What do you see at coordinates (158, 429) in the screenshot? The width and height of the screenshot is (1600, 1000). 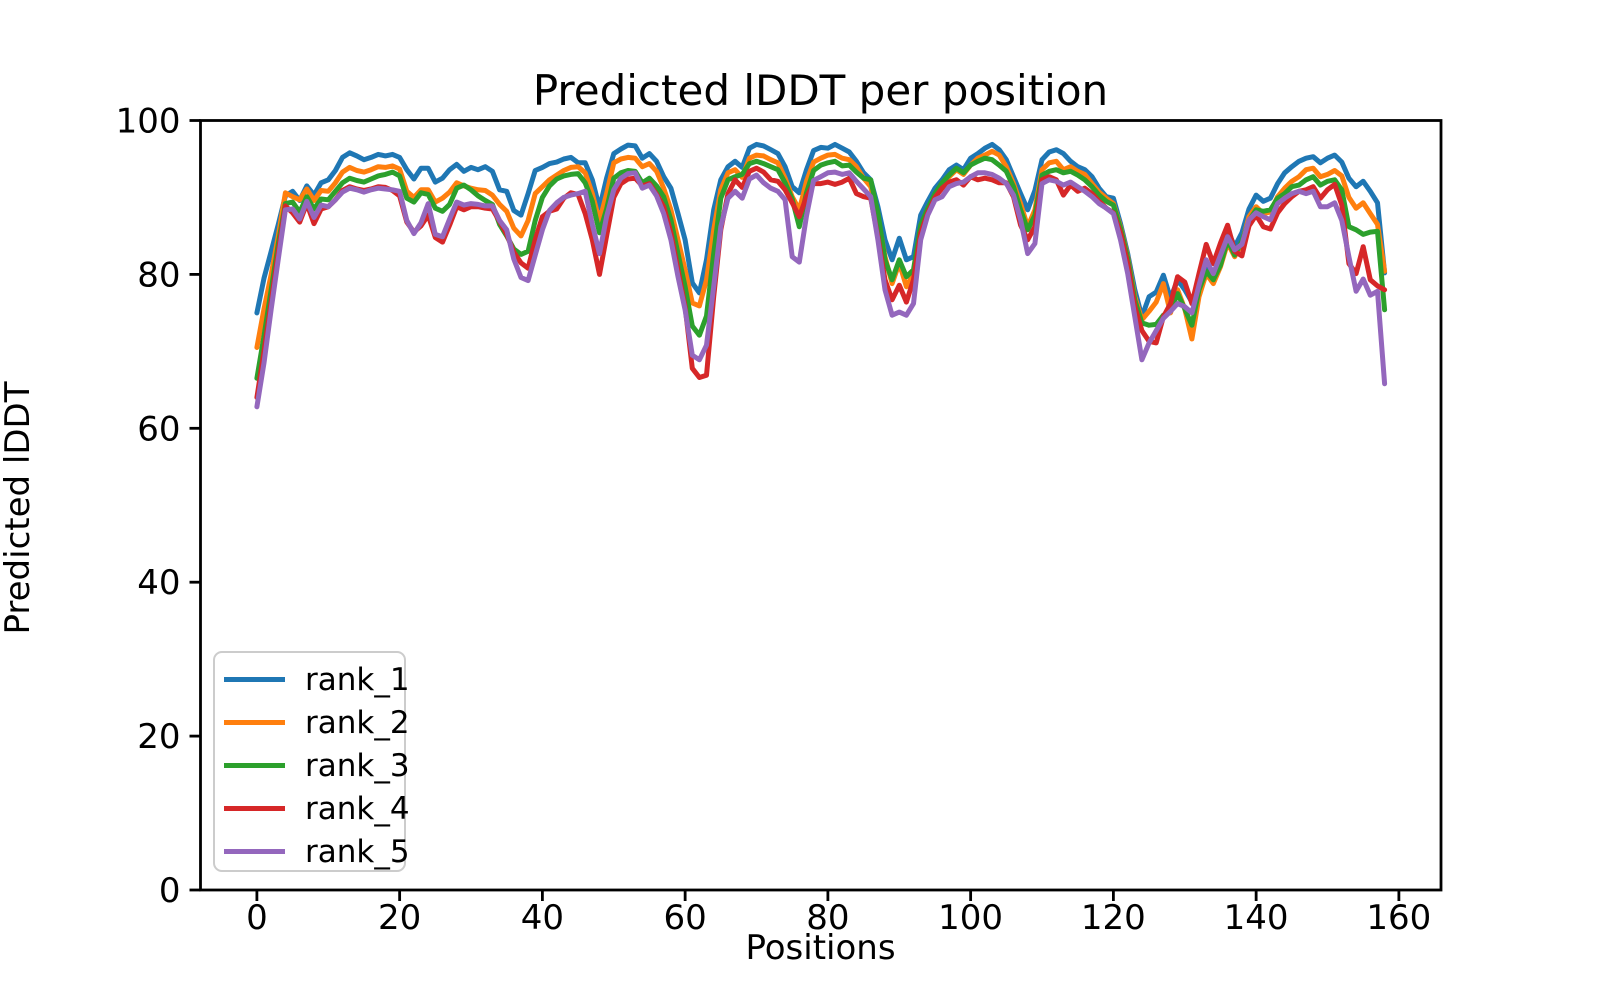 I see `y-tick-label: 60` at bounding box center [158, 429].